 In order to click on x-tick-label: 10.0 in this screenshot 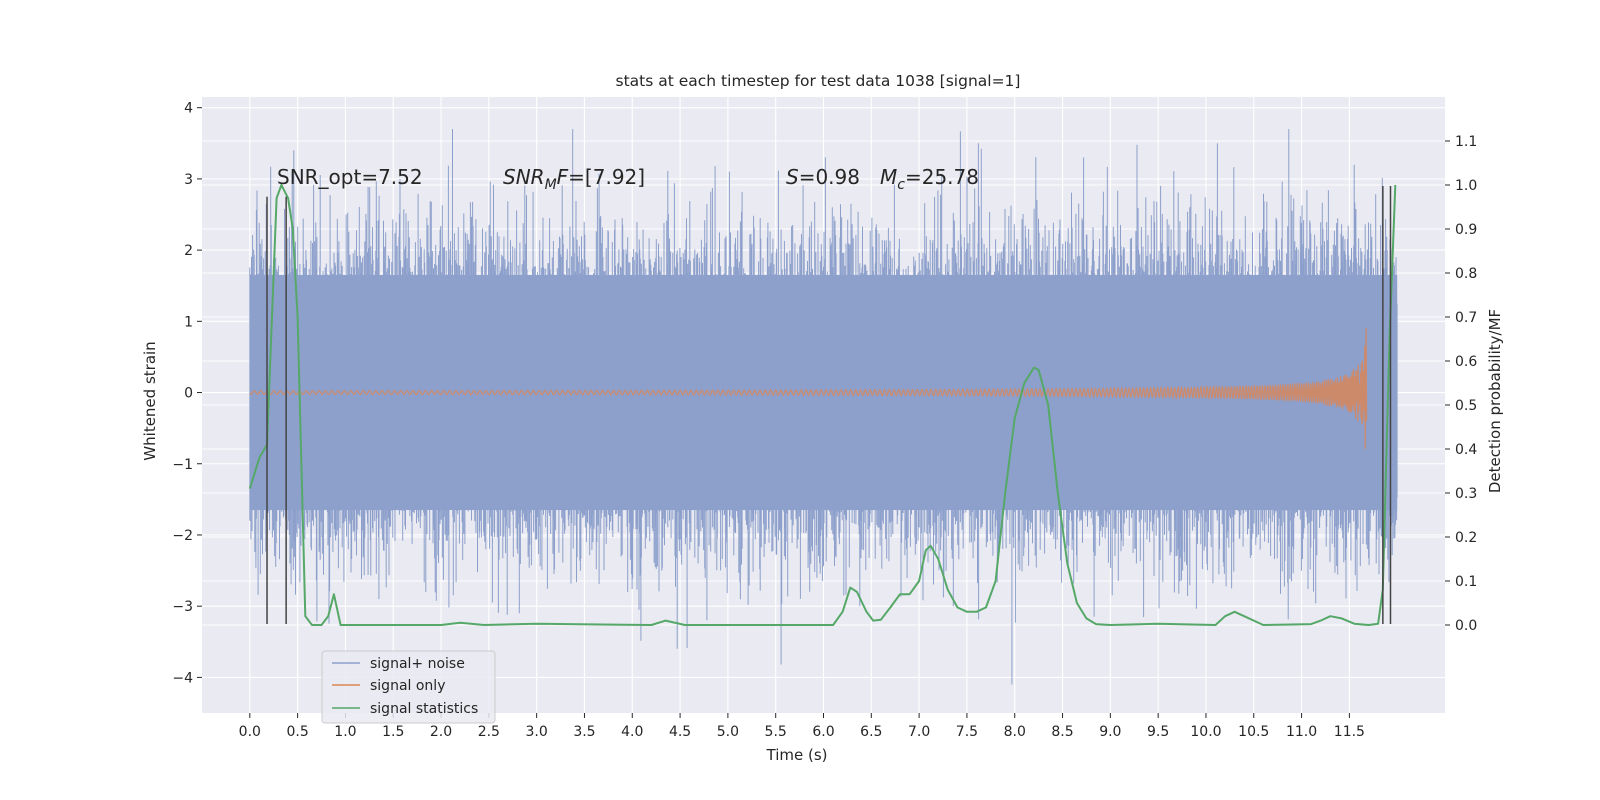, I will do `click(1205, 732)`.